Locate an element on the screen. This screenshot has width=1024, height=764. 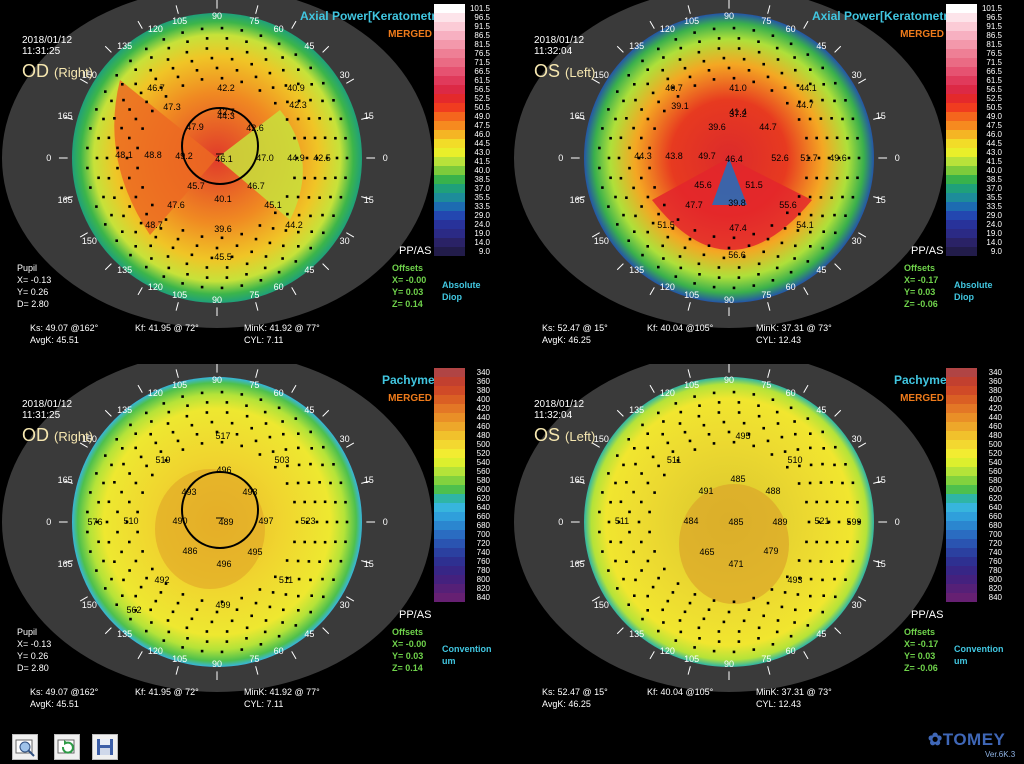
map-value: 40.7 is located at coordinates (674, 88).